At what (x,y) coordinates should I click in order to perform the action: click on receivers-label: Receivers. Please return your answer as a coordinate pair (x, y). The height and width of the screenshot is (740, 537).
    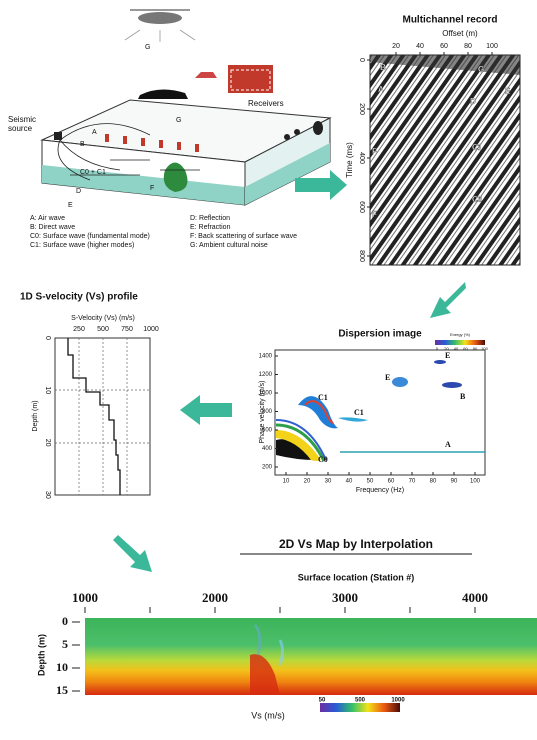
    Looking at the image, I should click on (266, 103).